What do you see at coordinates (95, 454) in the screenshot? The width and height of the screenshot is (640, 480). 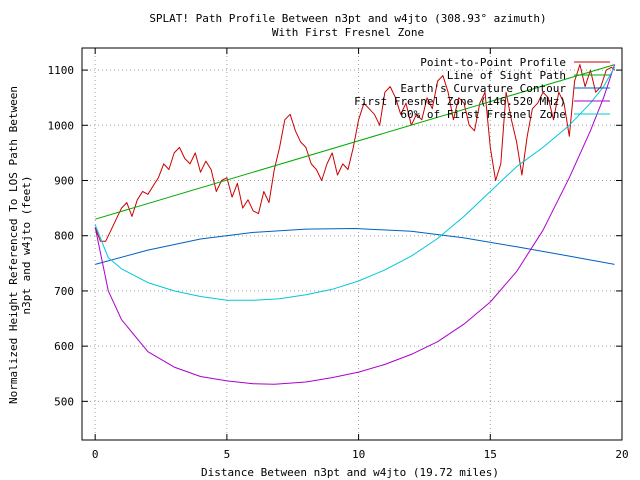 I see `x-tick-label: 0` at bounding box center [95, 454].